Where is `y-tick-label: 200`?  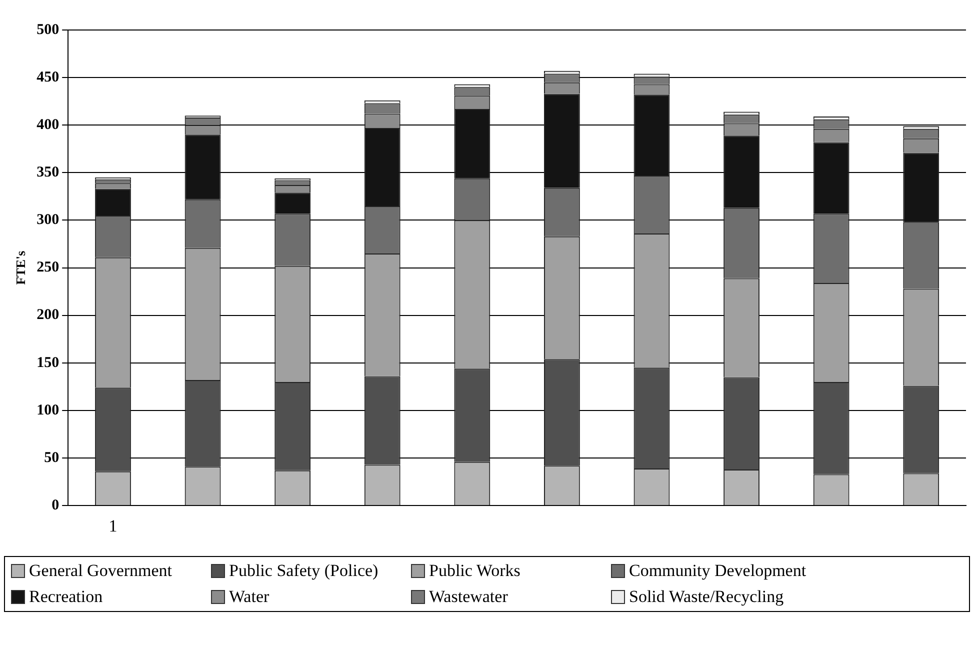 y-tick-label: 200 is located at coordinates (48, 315).